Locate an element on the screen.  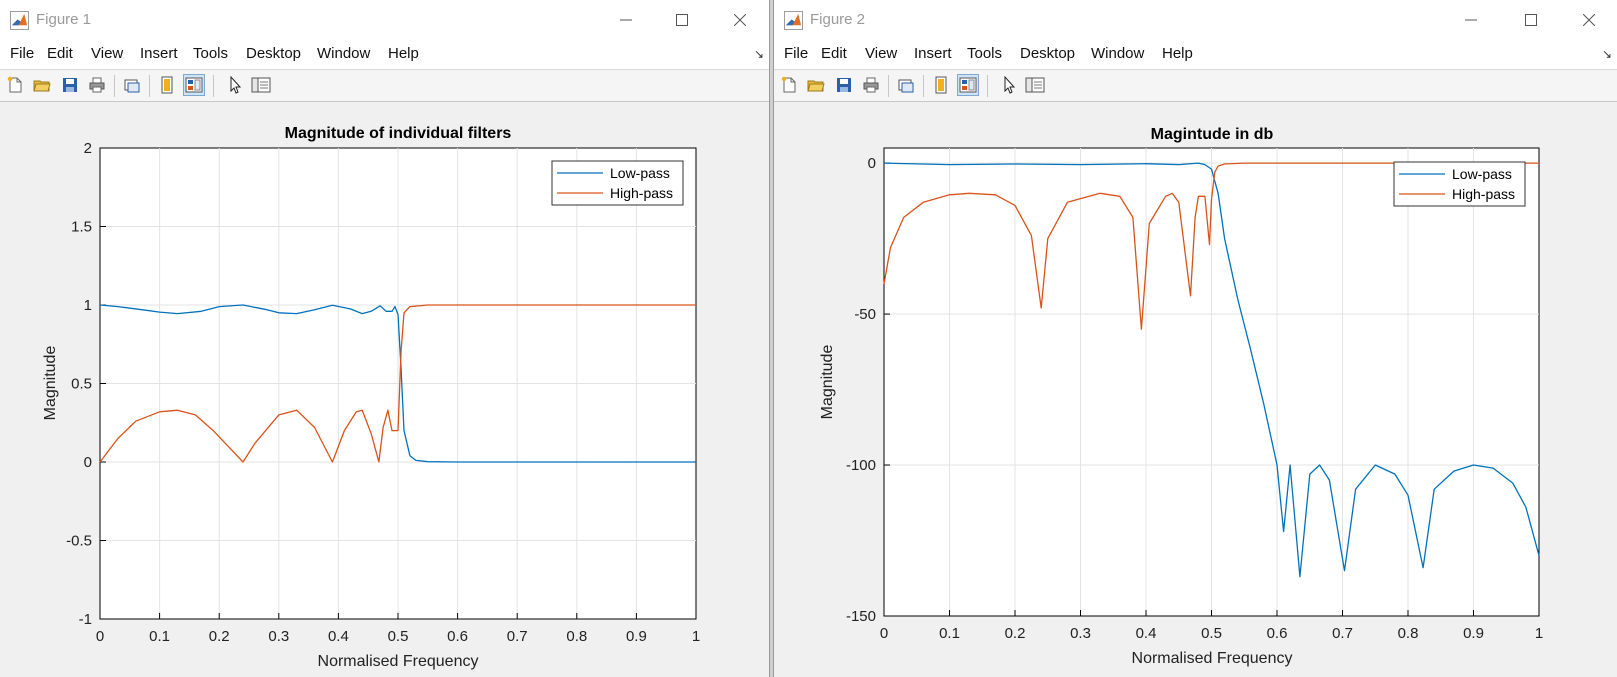
y-tick-label: -100 is located at coordinates (861, 465).